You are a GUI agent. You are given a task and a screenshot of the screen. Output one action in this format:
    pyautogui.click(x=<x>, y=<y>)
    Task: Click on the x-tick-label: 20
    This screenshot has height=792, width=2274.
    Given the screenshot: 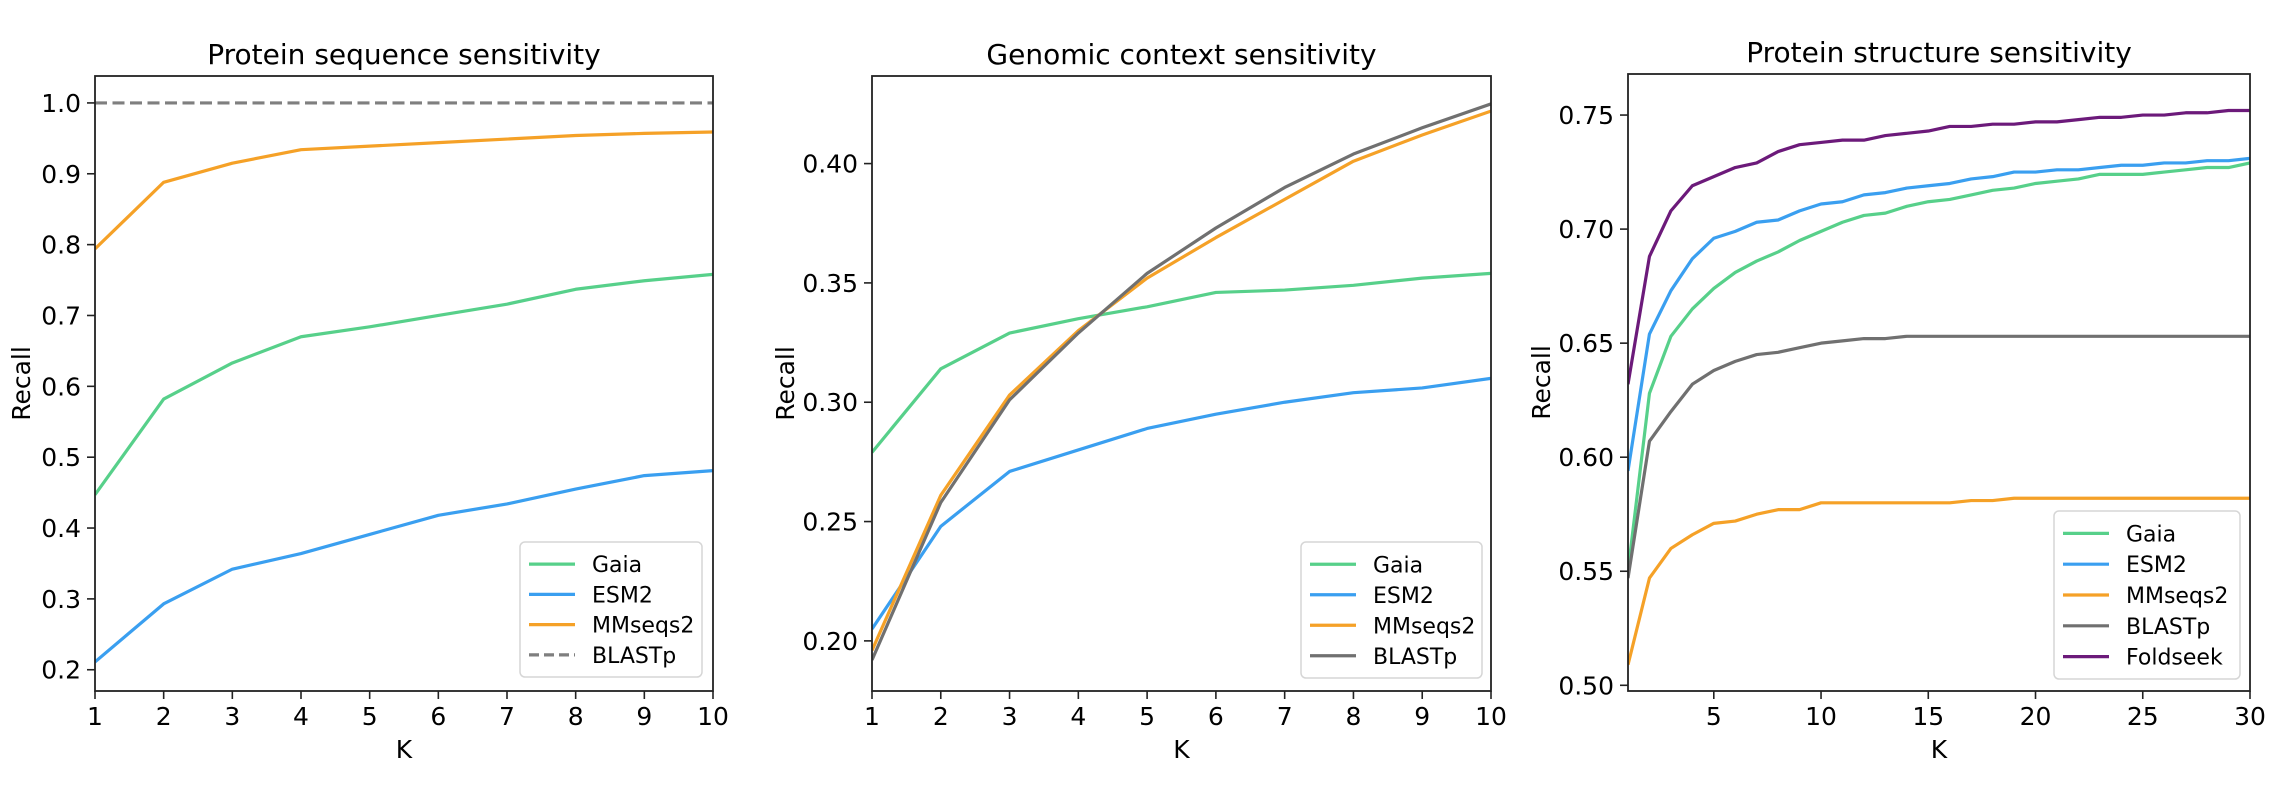 What is the action you would take?
    pyautogui.click(x=2036, y=716)
    